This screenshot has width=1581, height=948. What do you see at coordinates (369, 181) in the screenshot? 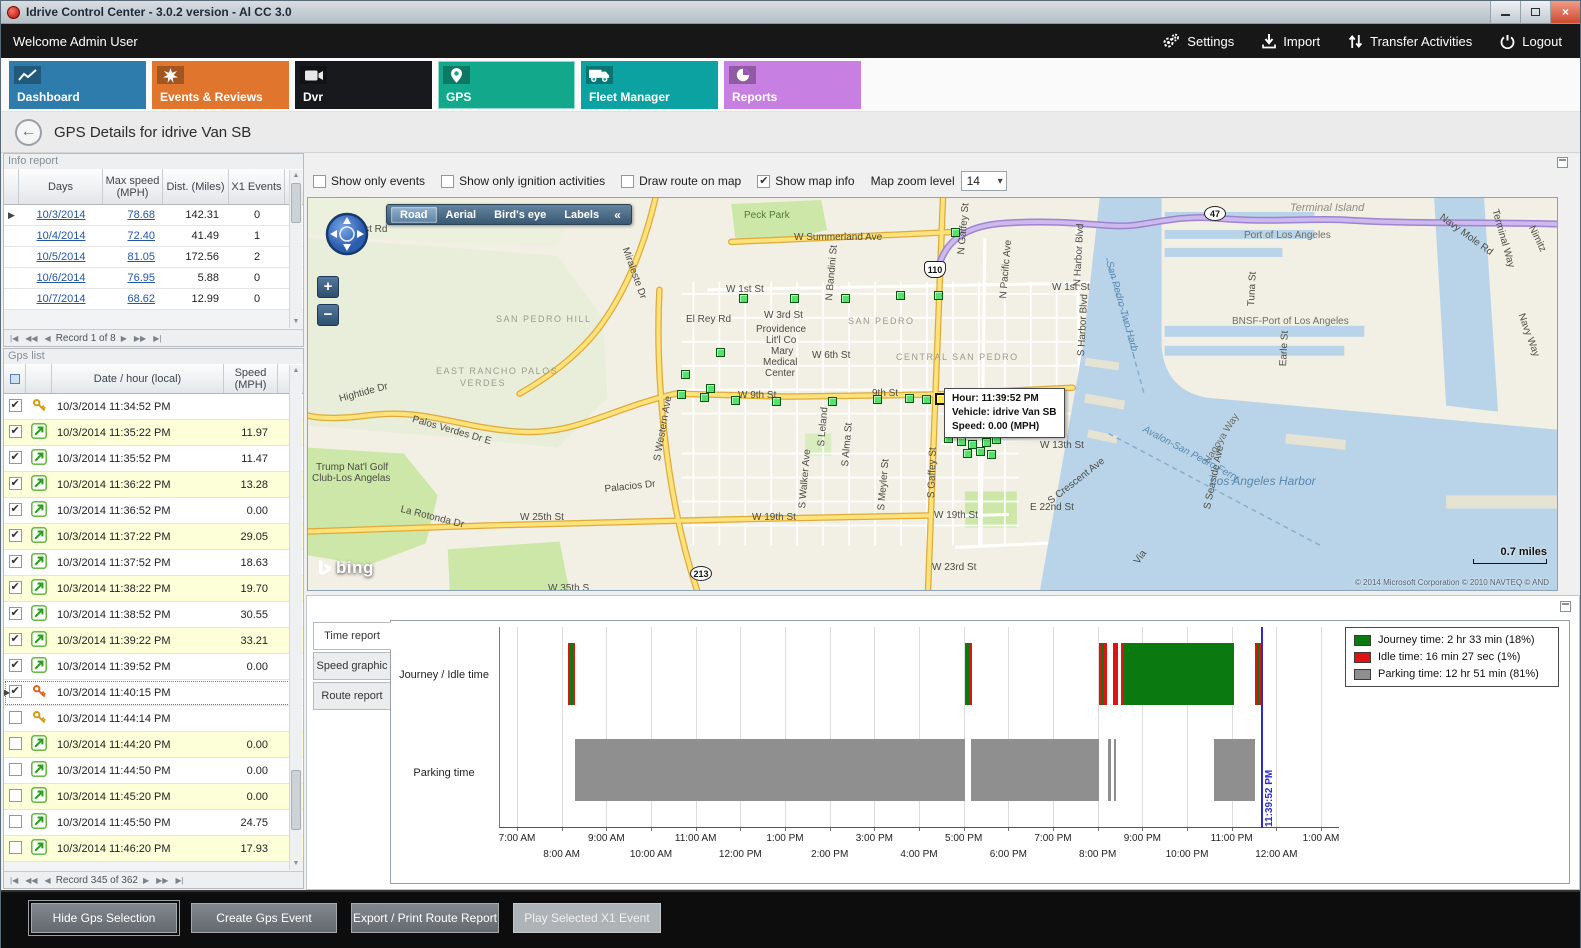
I see `map-option-show-only-events: Show only events` at bounding box center [369, 181].